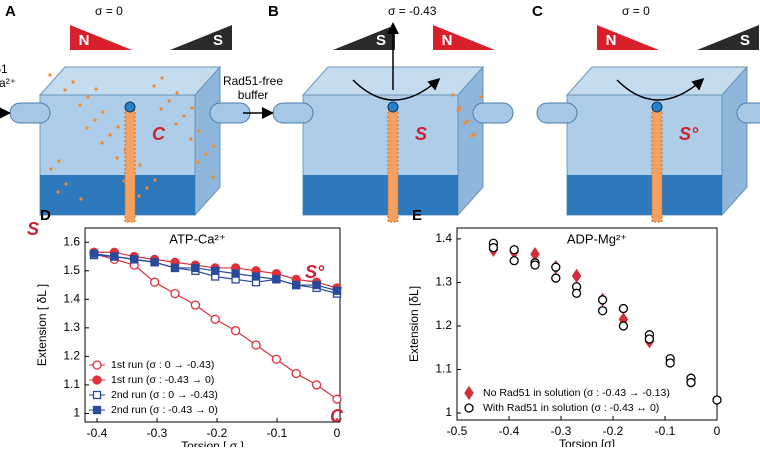  I want to click on legend-symbol, so click(97, 395).